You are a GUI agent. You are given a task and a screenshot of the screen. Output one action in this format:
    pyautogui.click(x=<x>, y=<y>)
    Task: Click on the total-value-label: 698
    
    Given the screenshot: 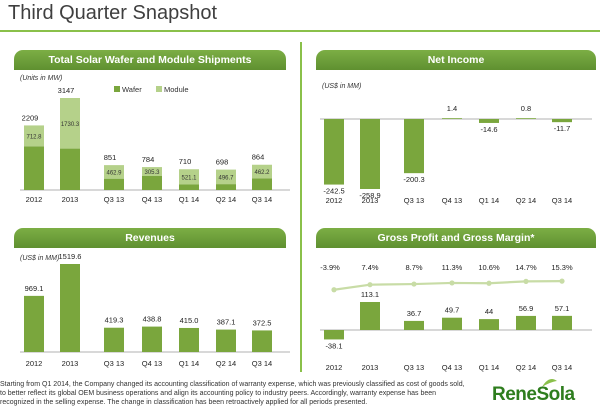 What is the action you would take?
    pyautogui.click(x=222, y=162)
    